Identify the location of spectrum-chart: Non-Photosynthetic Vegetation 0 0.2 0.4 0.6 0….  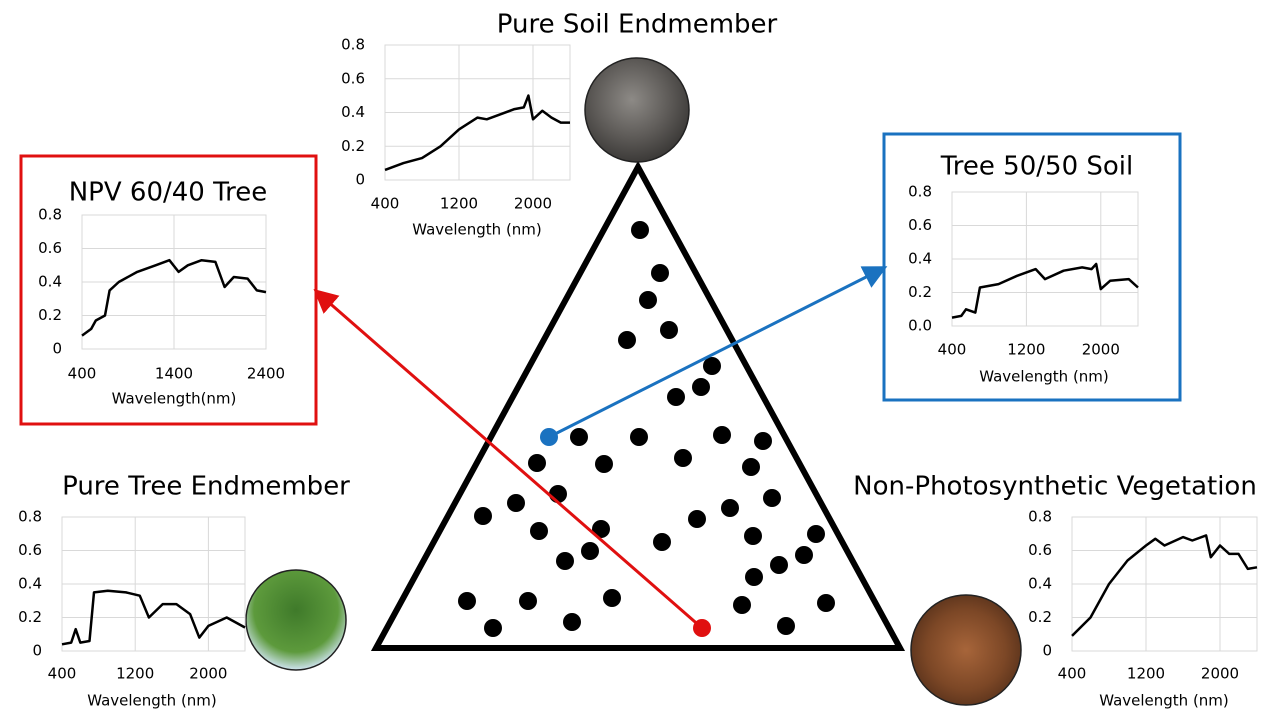
(1055, 591).